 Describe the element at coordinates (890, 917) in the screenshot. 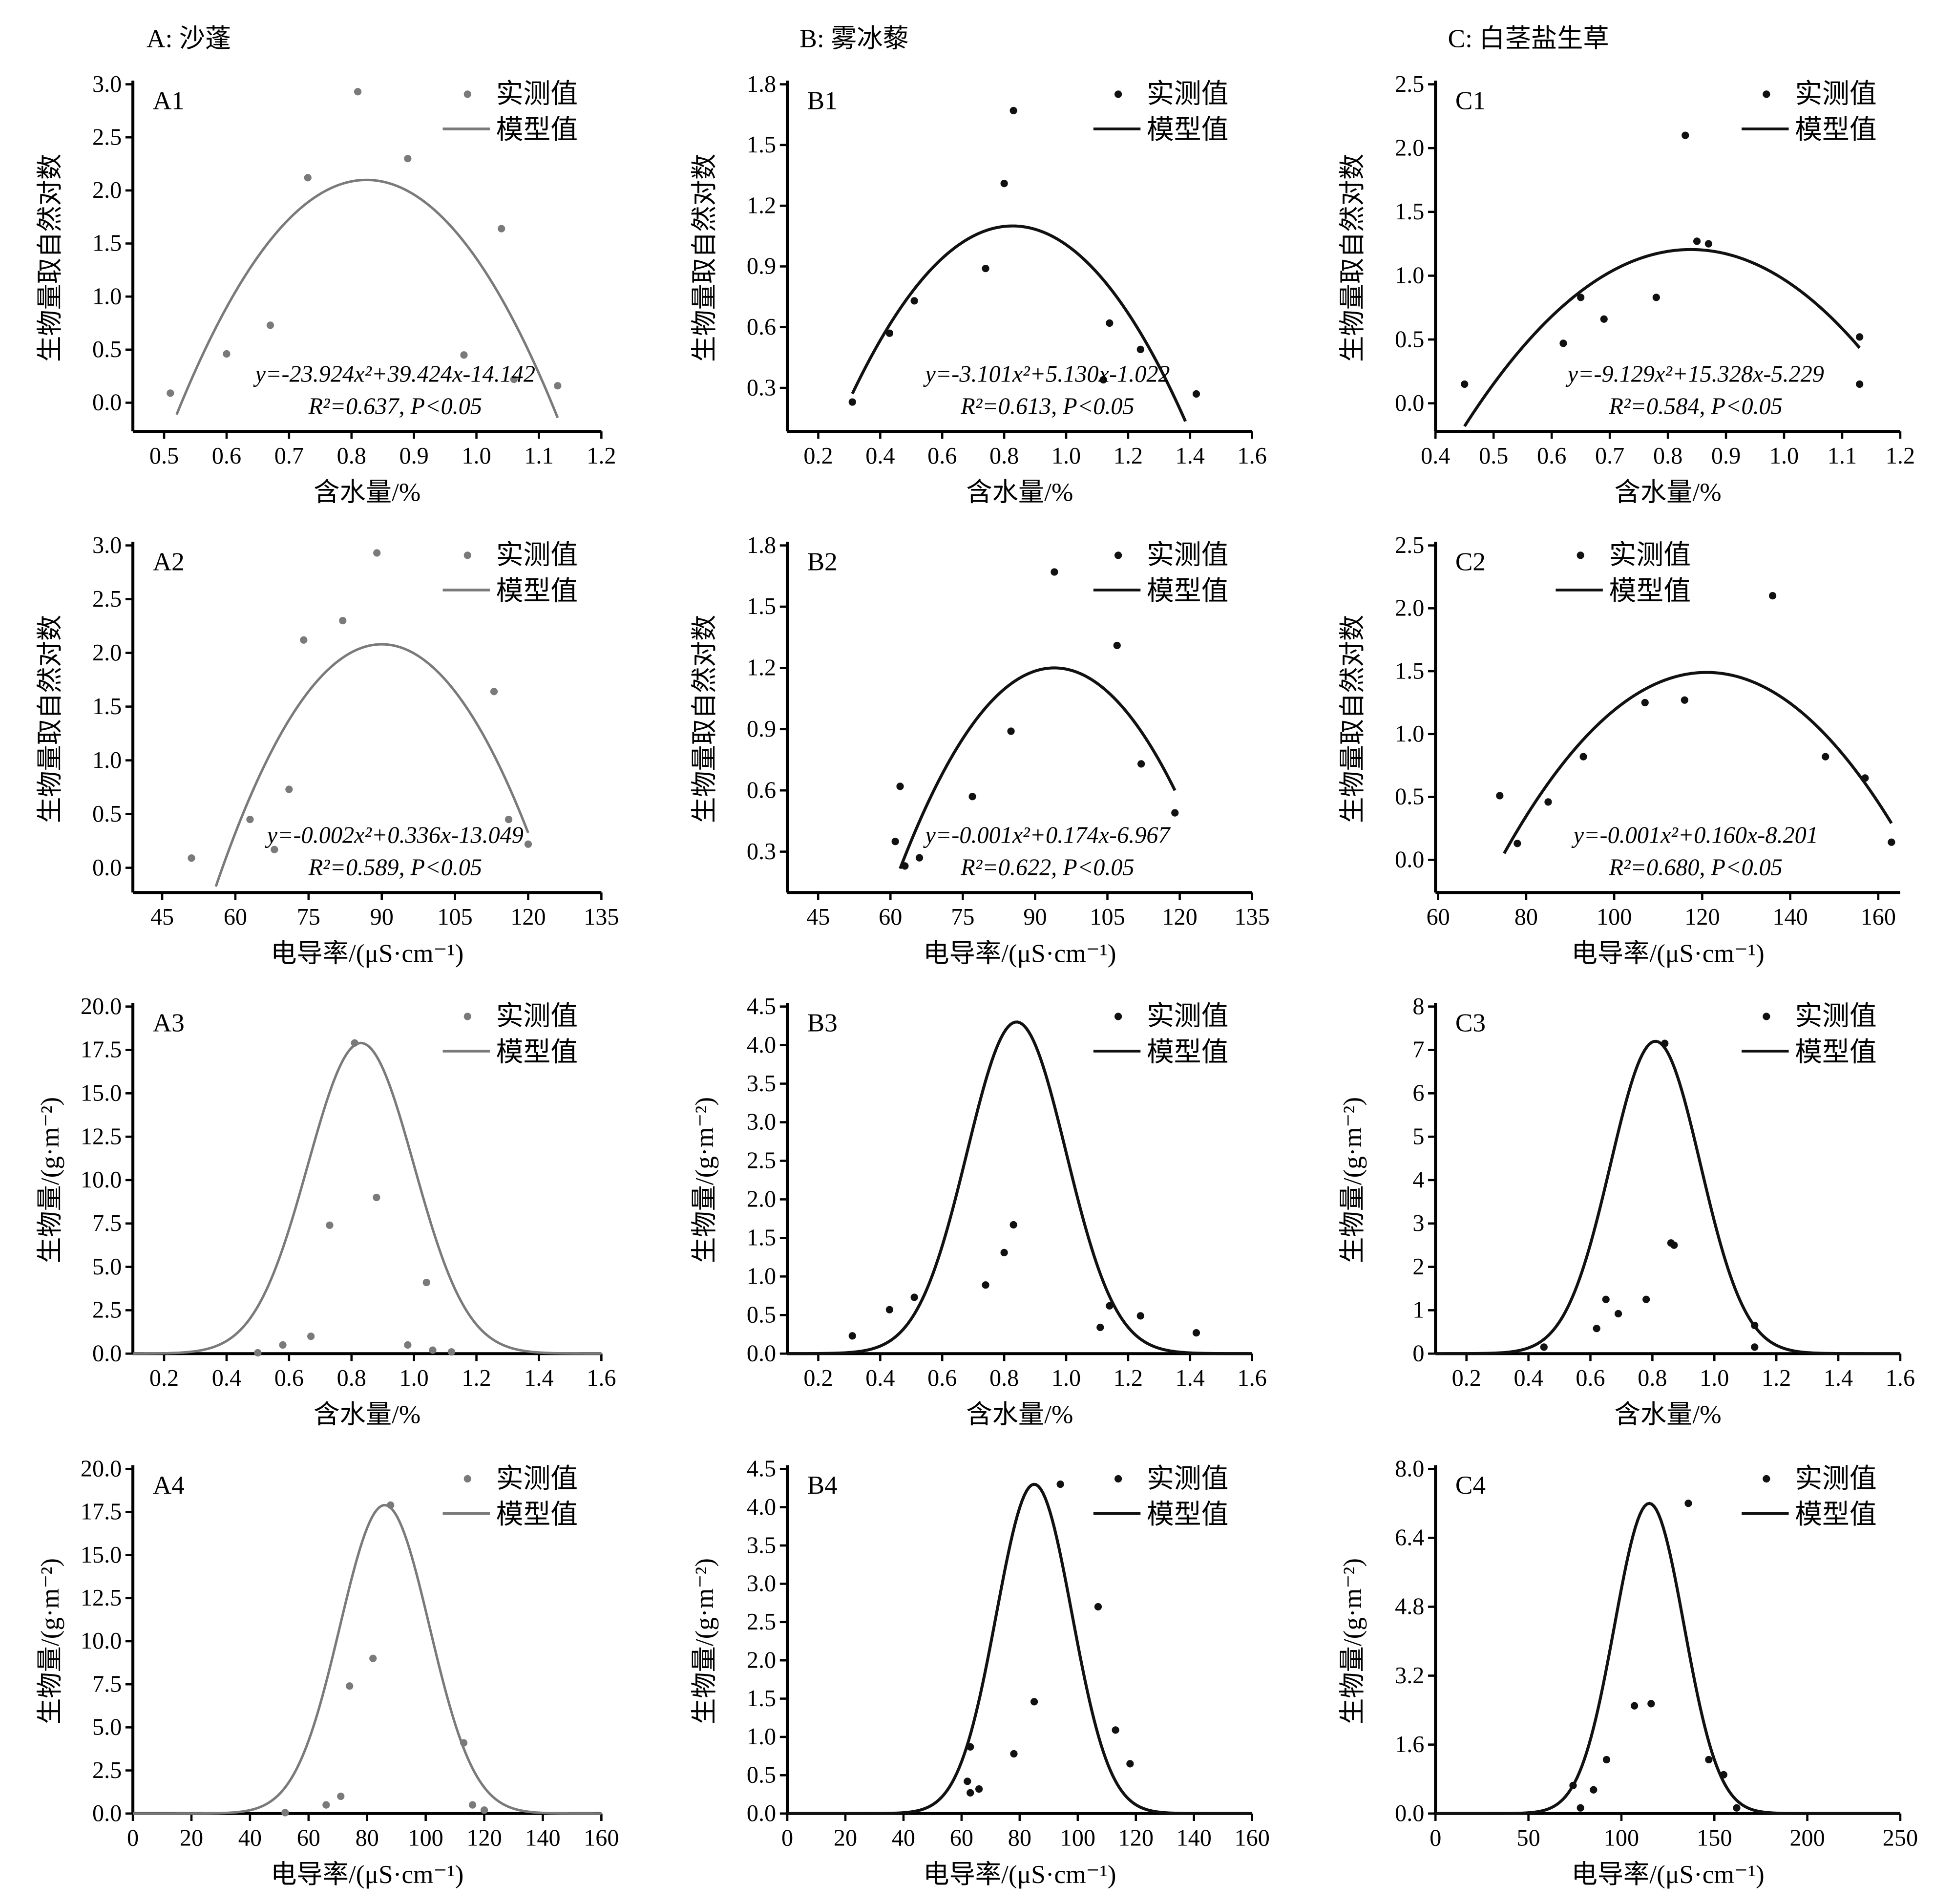

I see `x-tick-label: 60` at that location.